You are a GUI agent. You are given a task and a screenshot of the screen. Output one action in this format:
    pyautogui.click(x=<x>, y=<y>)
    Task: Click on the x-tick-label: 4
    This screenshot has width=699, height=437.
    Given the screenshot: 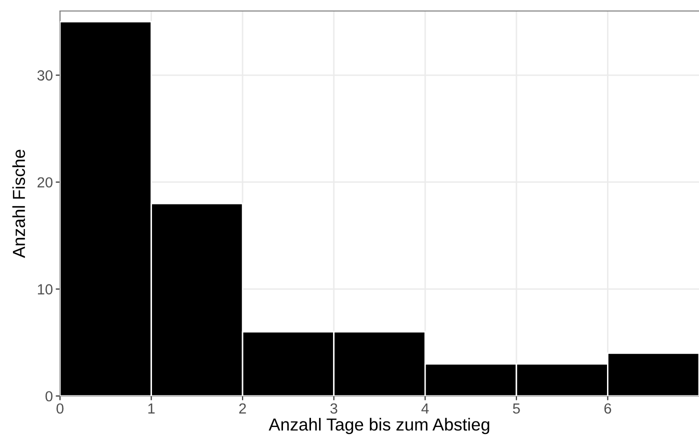 What is the action you would take?
    pyautogui.click(x=425, y=408)
    